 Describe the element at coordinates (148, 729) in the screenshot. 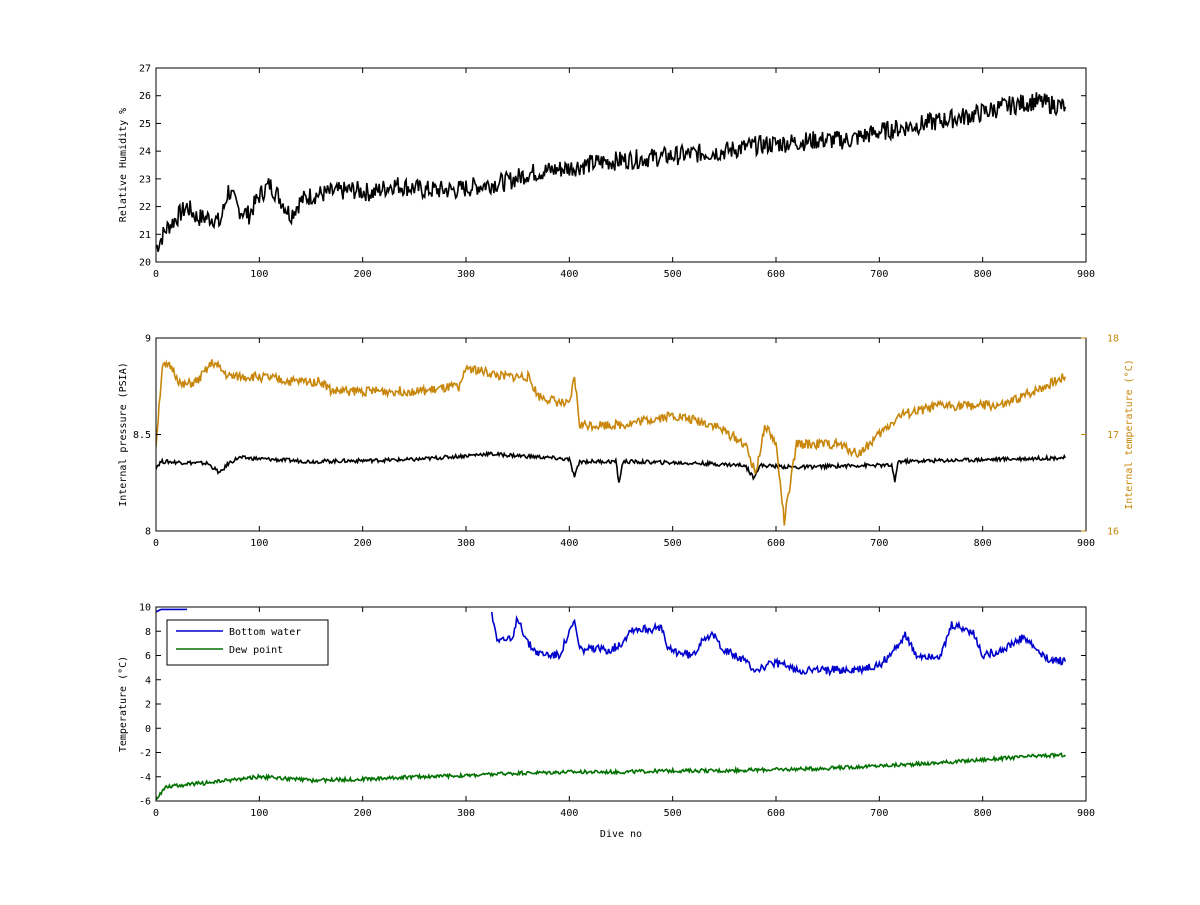

I see `y-tick-label: 0` at that location.